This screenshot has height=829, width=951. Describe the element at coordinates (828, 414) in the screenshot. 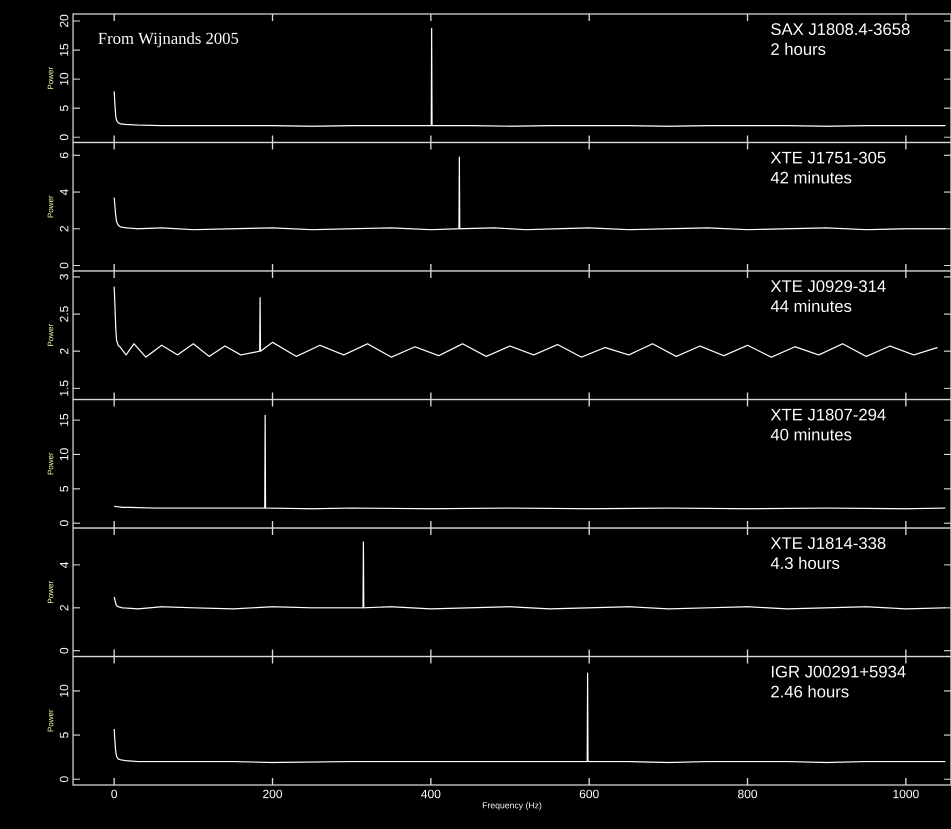

I see `chart-title: XTE J1807-294` at that location.